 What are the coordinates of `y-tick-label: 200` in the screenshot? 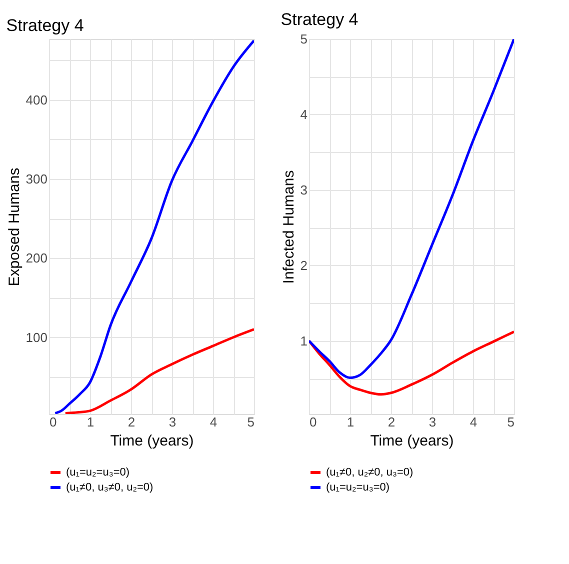 It's located at (37, 258).